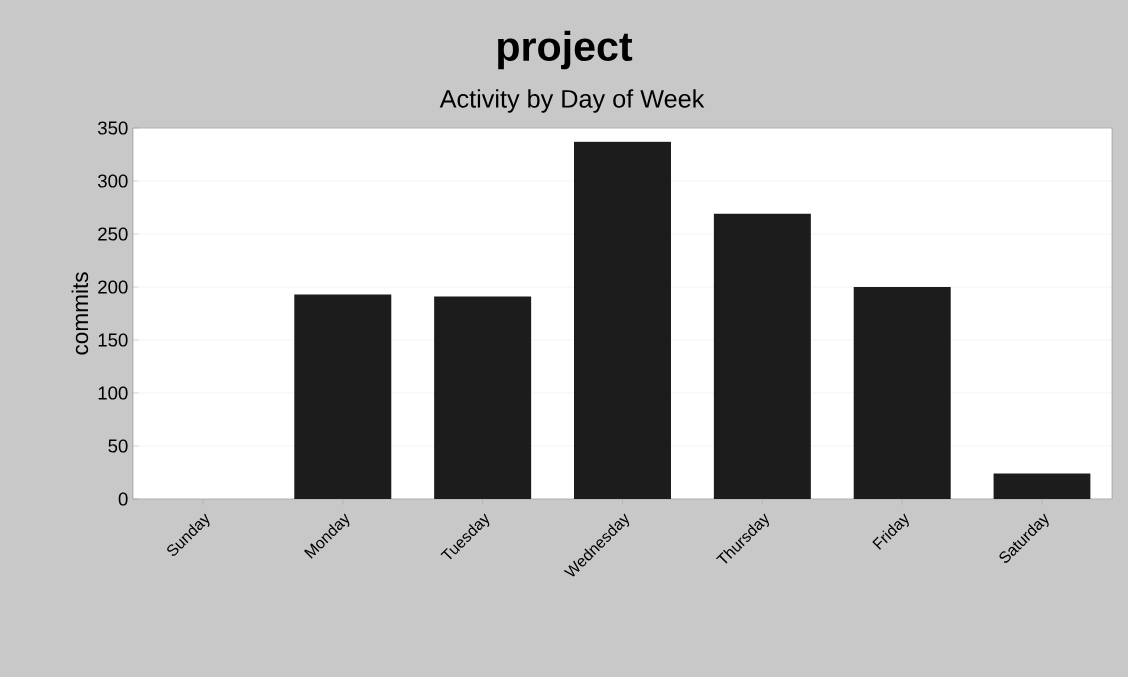 Image resolution: width=1128 pixels, height=677 pixels. I want to click on chart-subtitle: Activity by Day of Week, so click(572, 101).